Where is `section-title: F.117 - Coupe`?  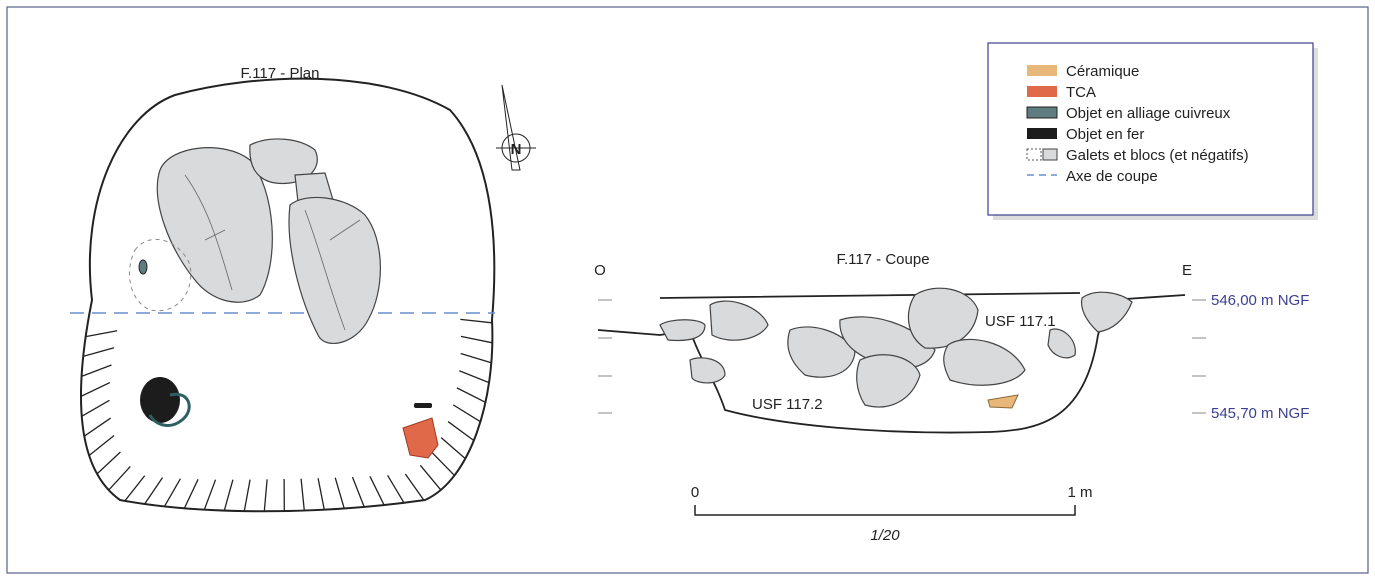
section-title: F.117 - Coupe is located at coordinates (882, 259).